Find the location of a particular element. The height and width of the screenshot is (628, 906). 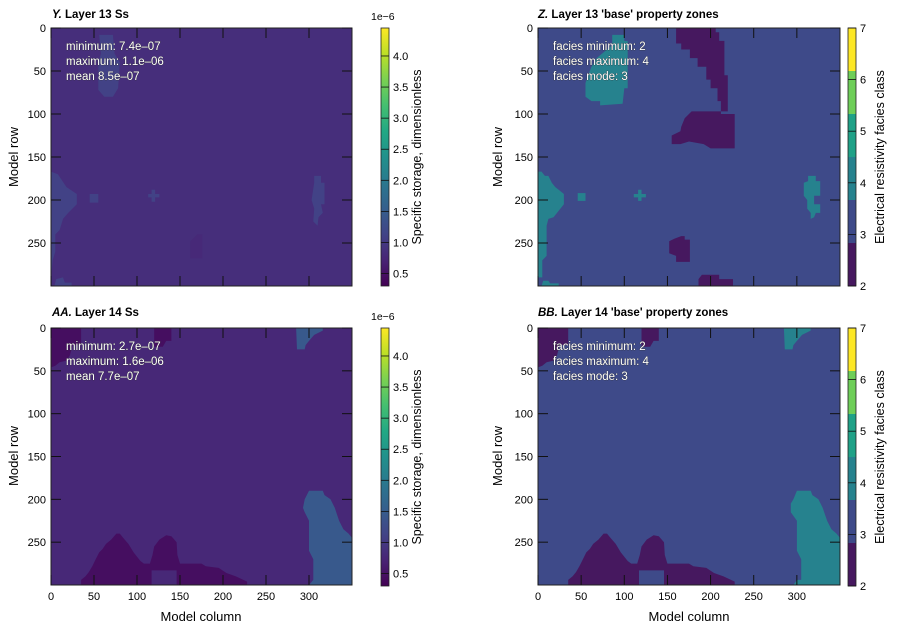

stats-annotation: facies minimum: 2 is located at coordinates (599, 347).